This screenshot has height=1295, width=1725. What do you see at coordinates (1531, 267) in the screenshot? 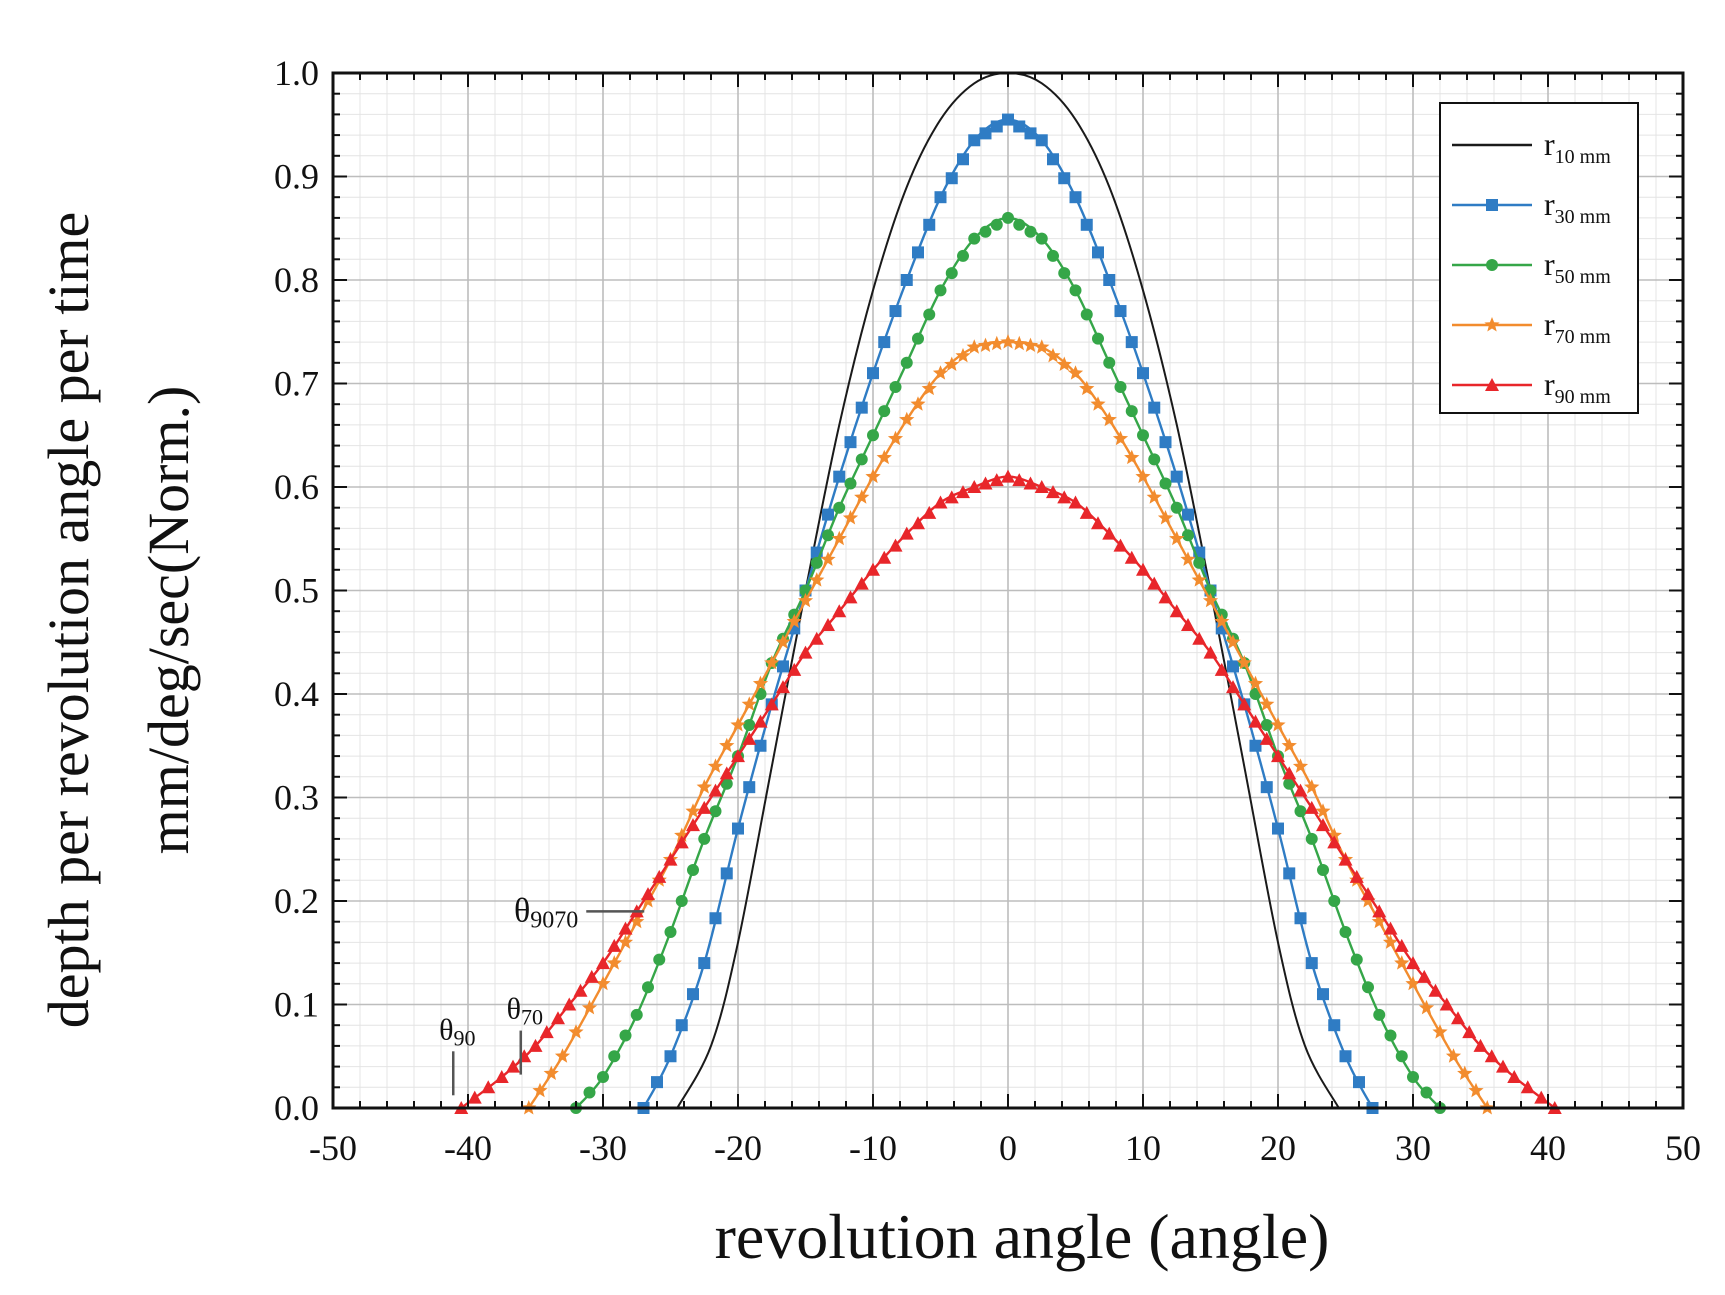
I see `legend-entry: r50 mm` at bounding box center [1531, 267].